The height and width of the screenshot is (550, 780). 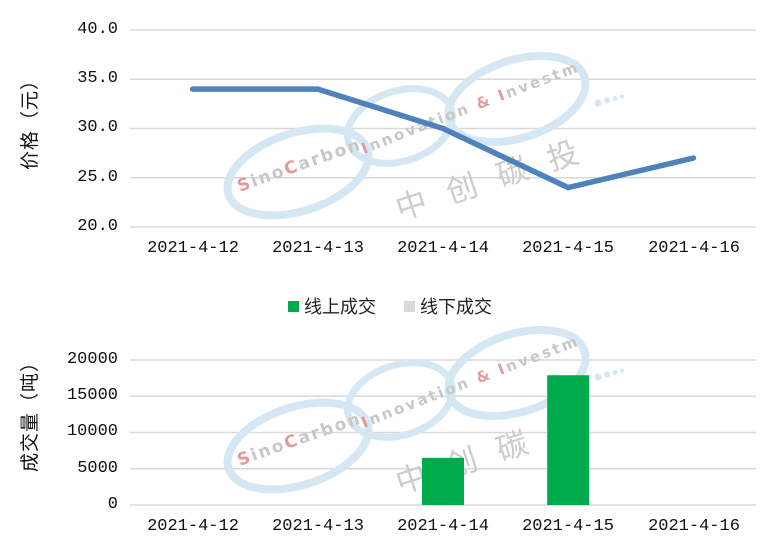 What do you see at coordinates (443, 248) in the screenshot?
I see `price-xtick: 2021-4-14` at bounding box center [443, 248].